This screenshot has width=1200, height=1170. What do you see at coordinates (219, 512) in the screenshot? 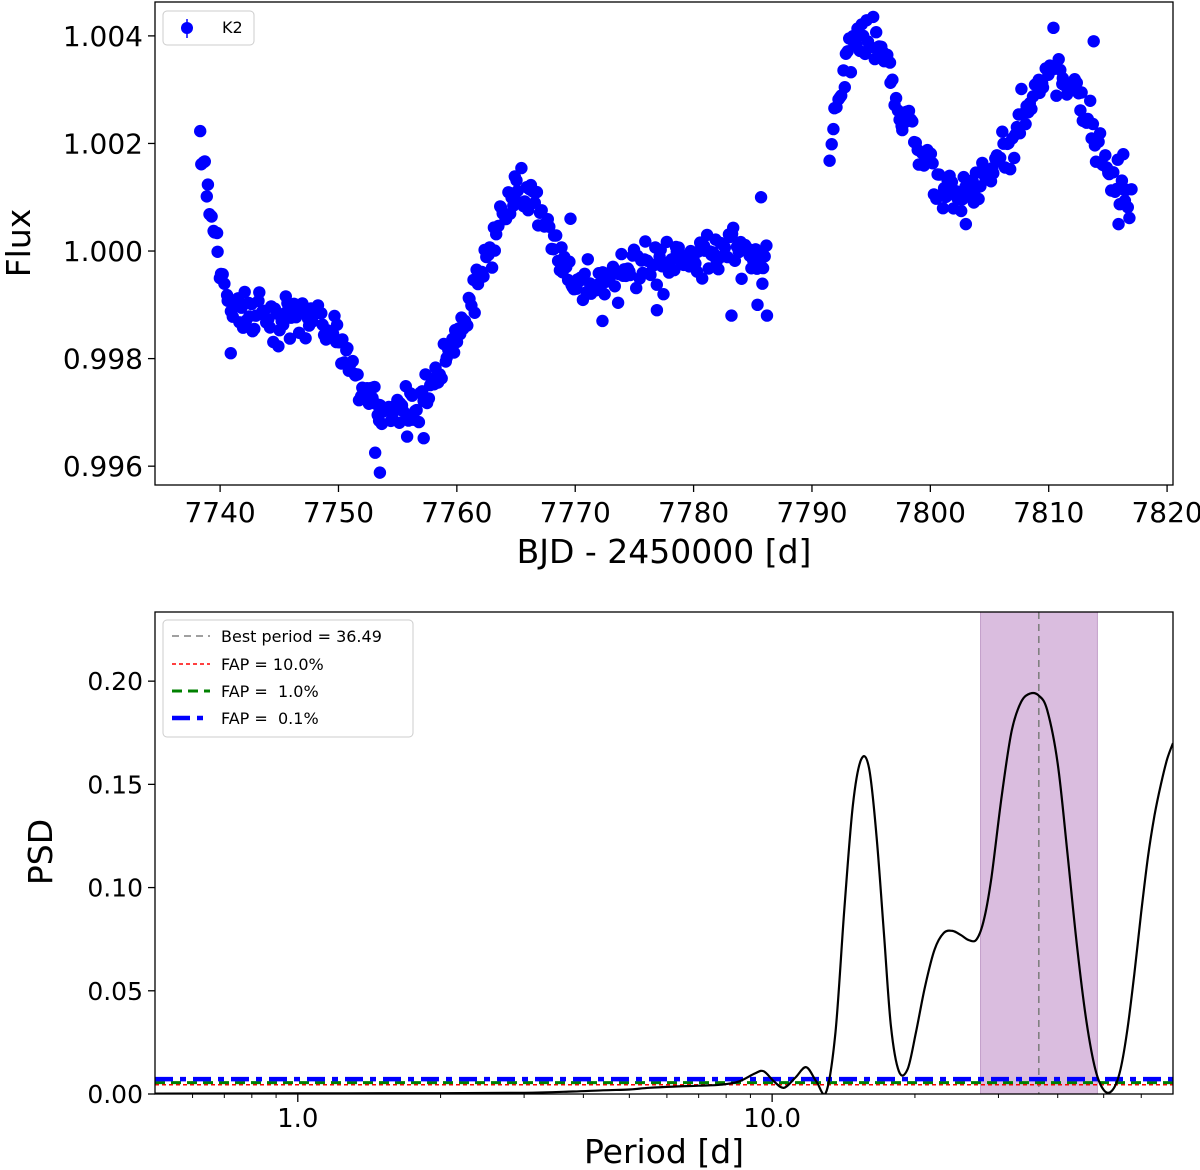
I see `x-tick-label: 7740` at bounding box center [219, 512].